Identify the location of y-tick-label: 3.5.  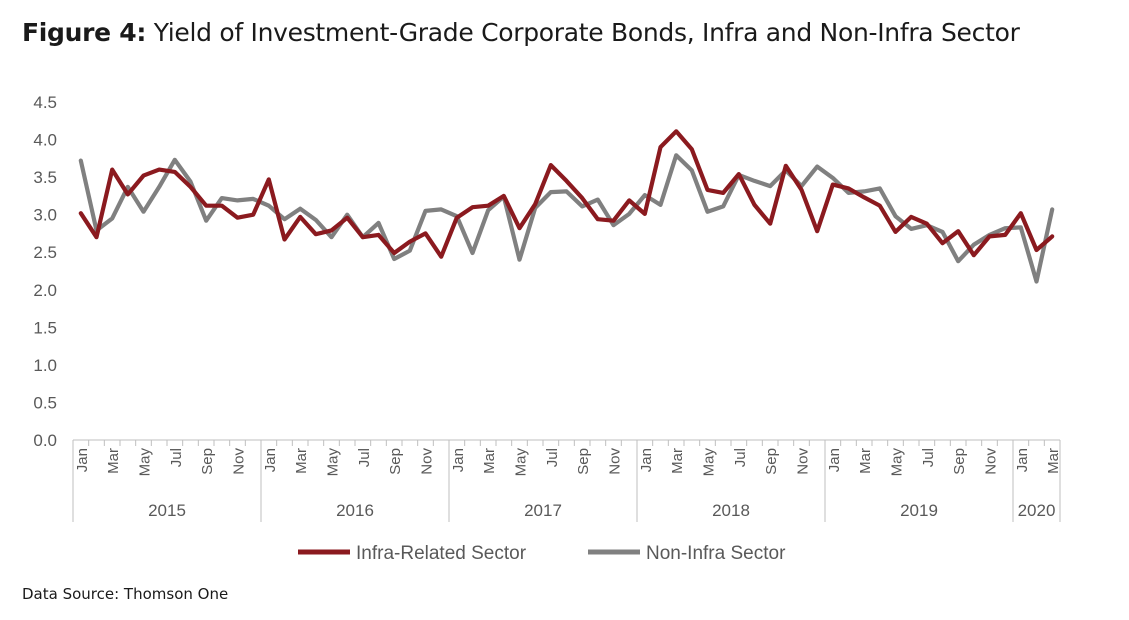
(45, 177).